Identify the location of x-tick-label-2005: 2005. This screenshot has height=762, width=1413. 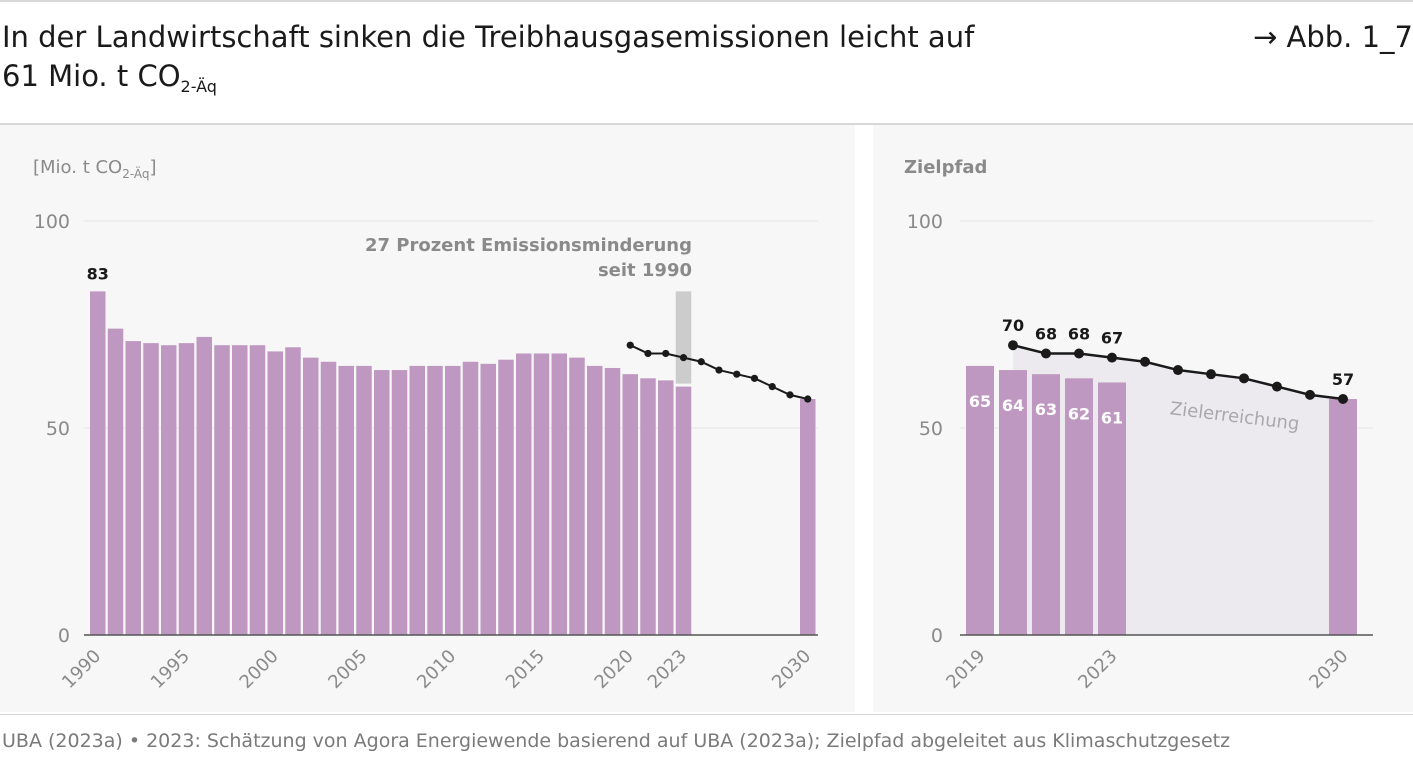
(347, 669).